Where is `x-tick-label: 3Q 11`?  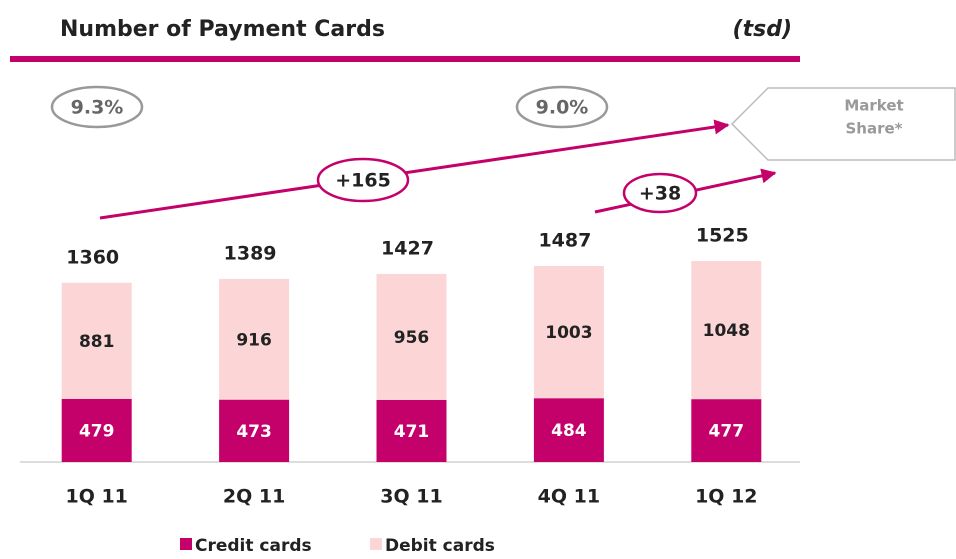 x-tick-label: 3Q 11 is located at coordinates (411, 497).